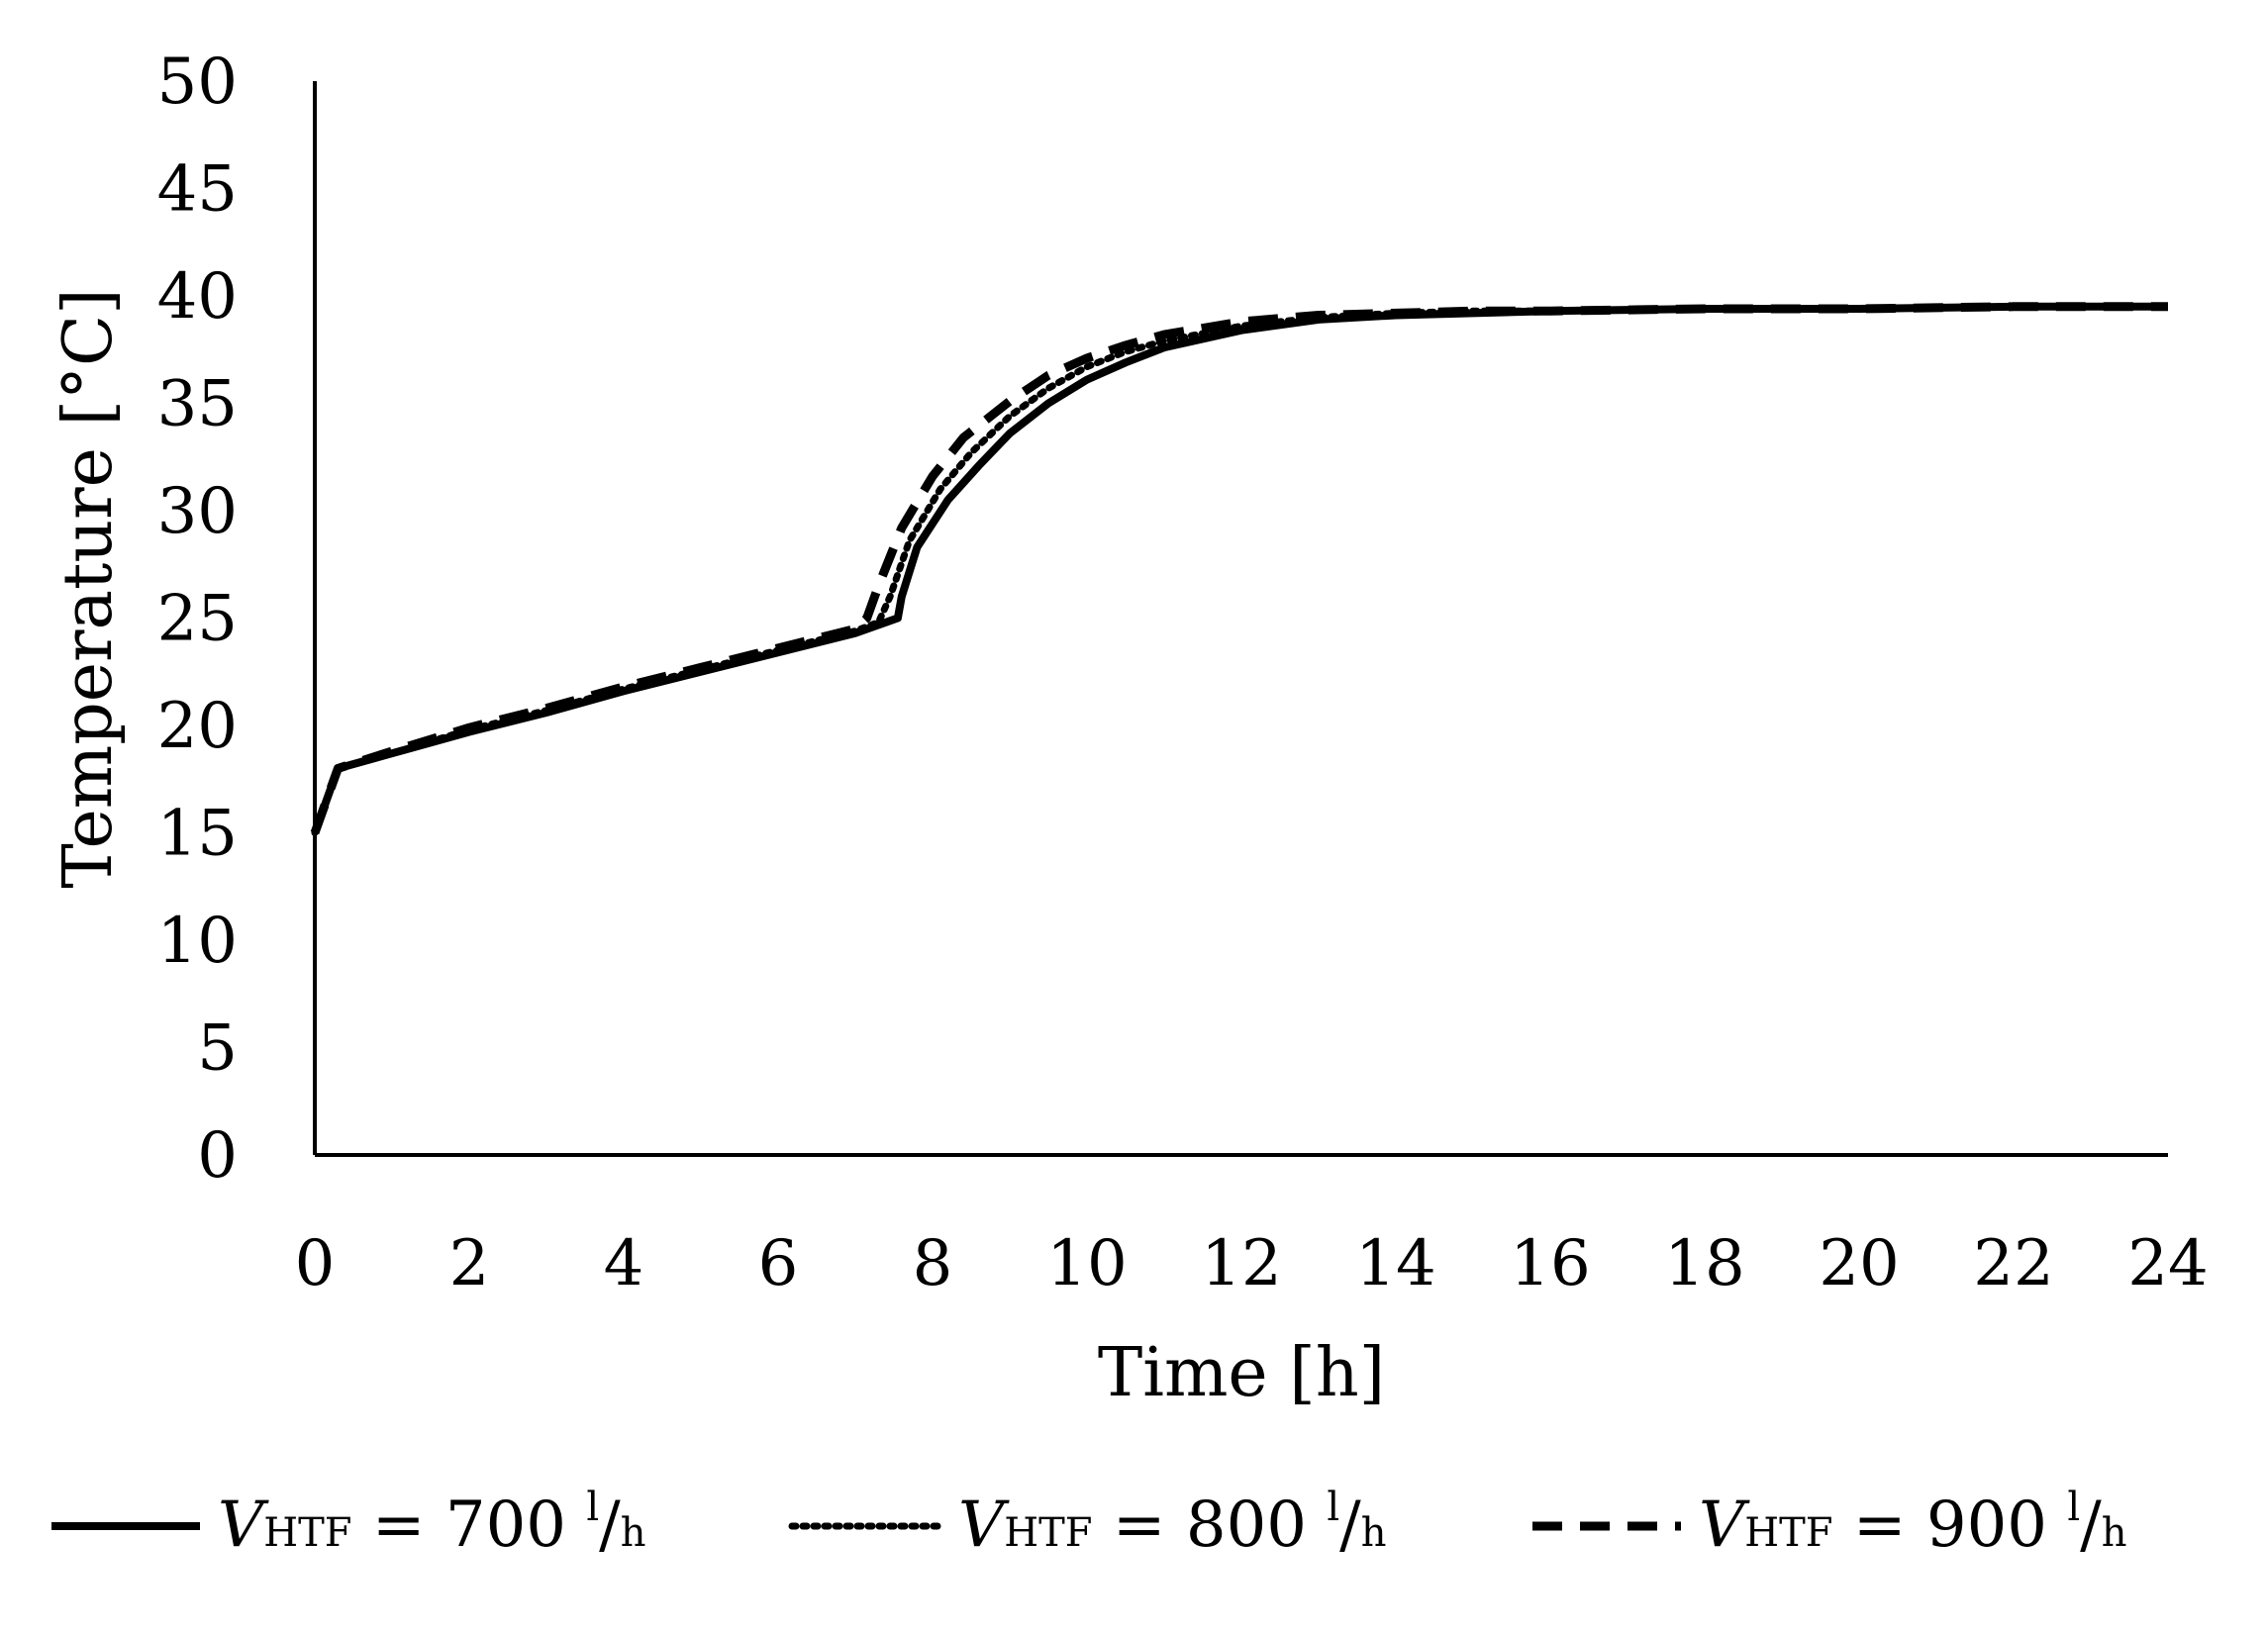  Describe the element at coordinates (197, 511) in the screenshot. I see `y-tick-label: 30` at that location.